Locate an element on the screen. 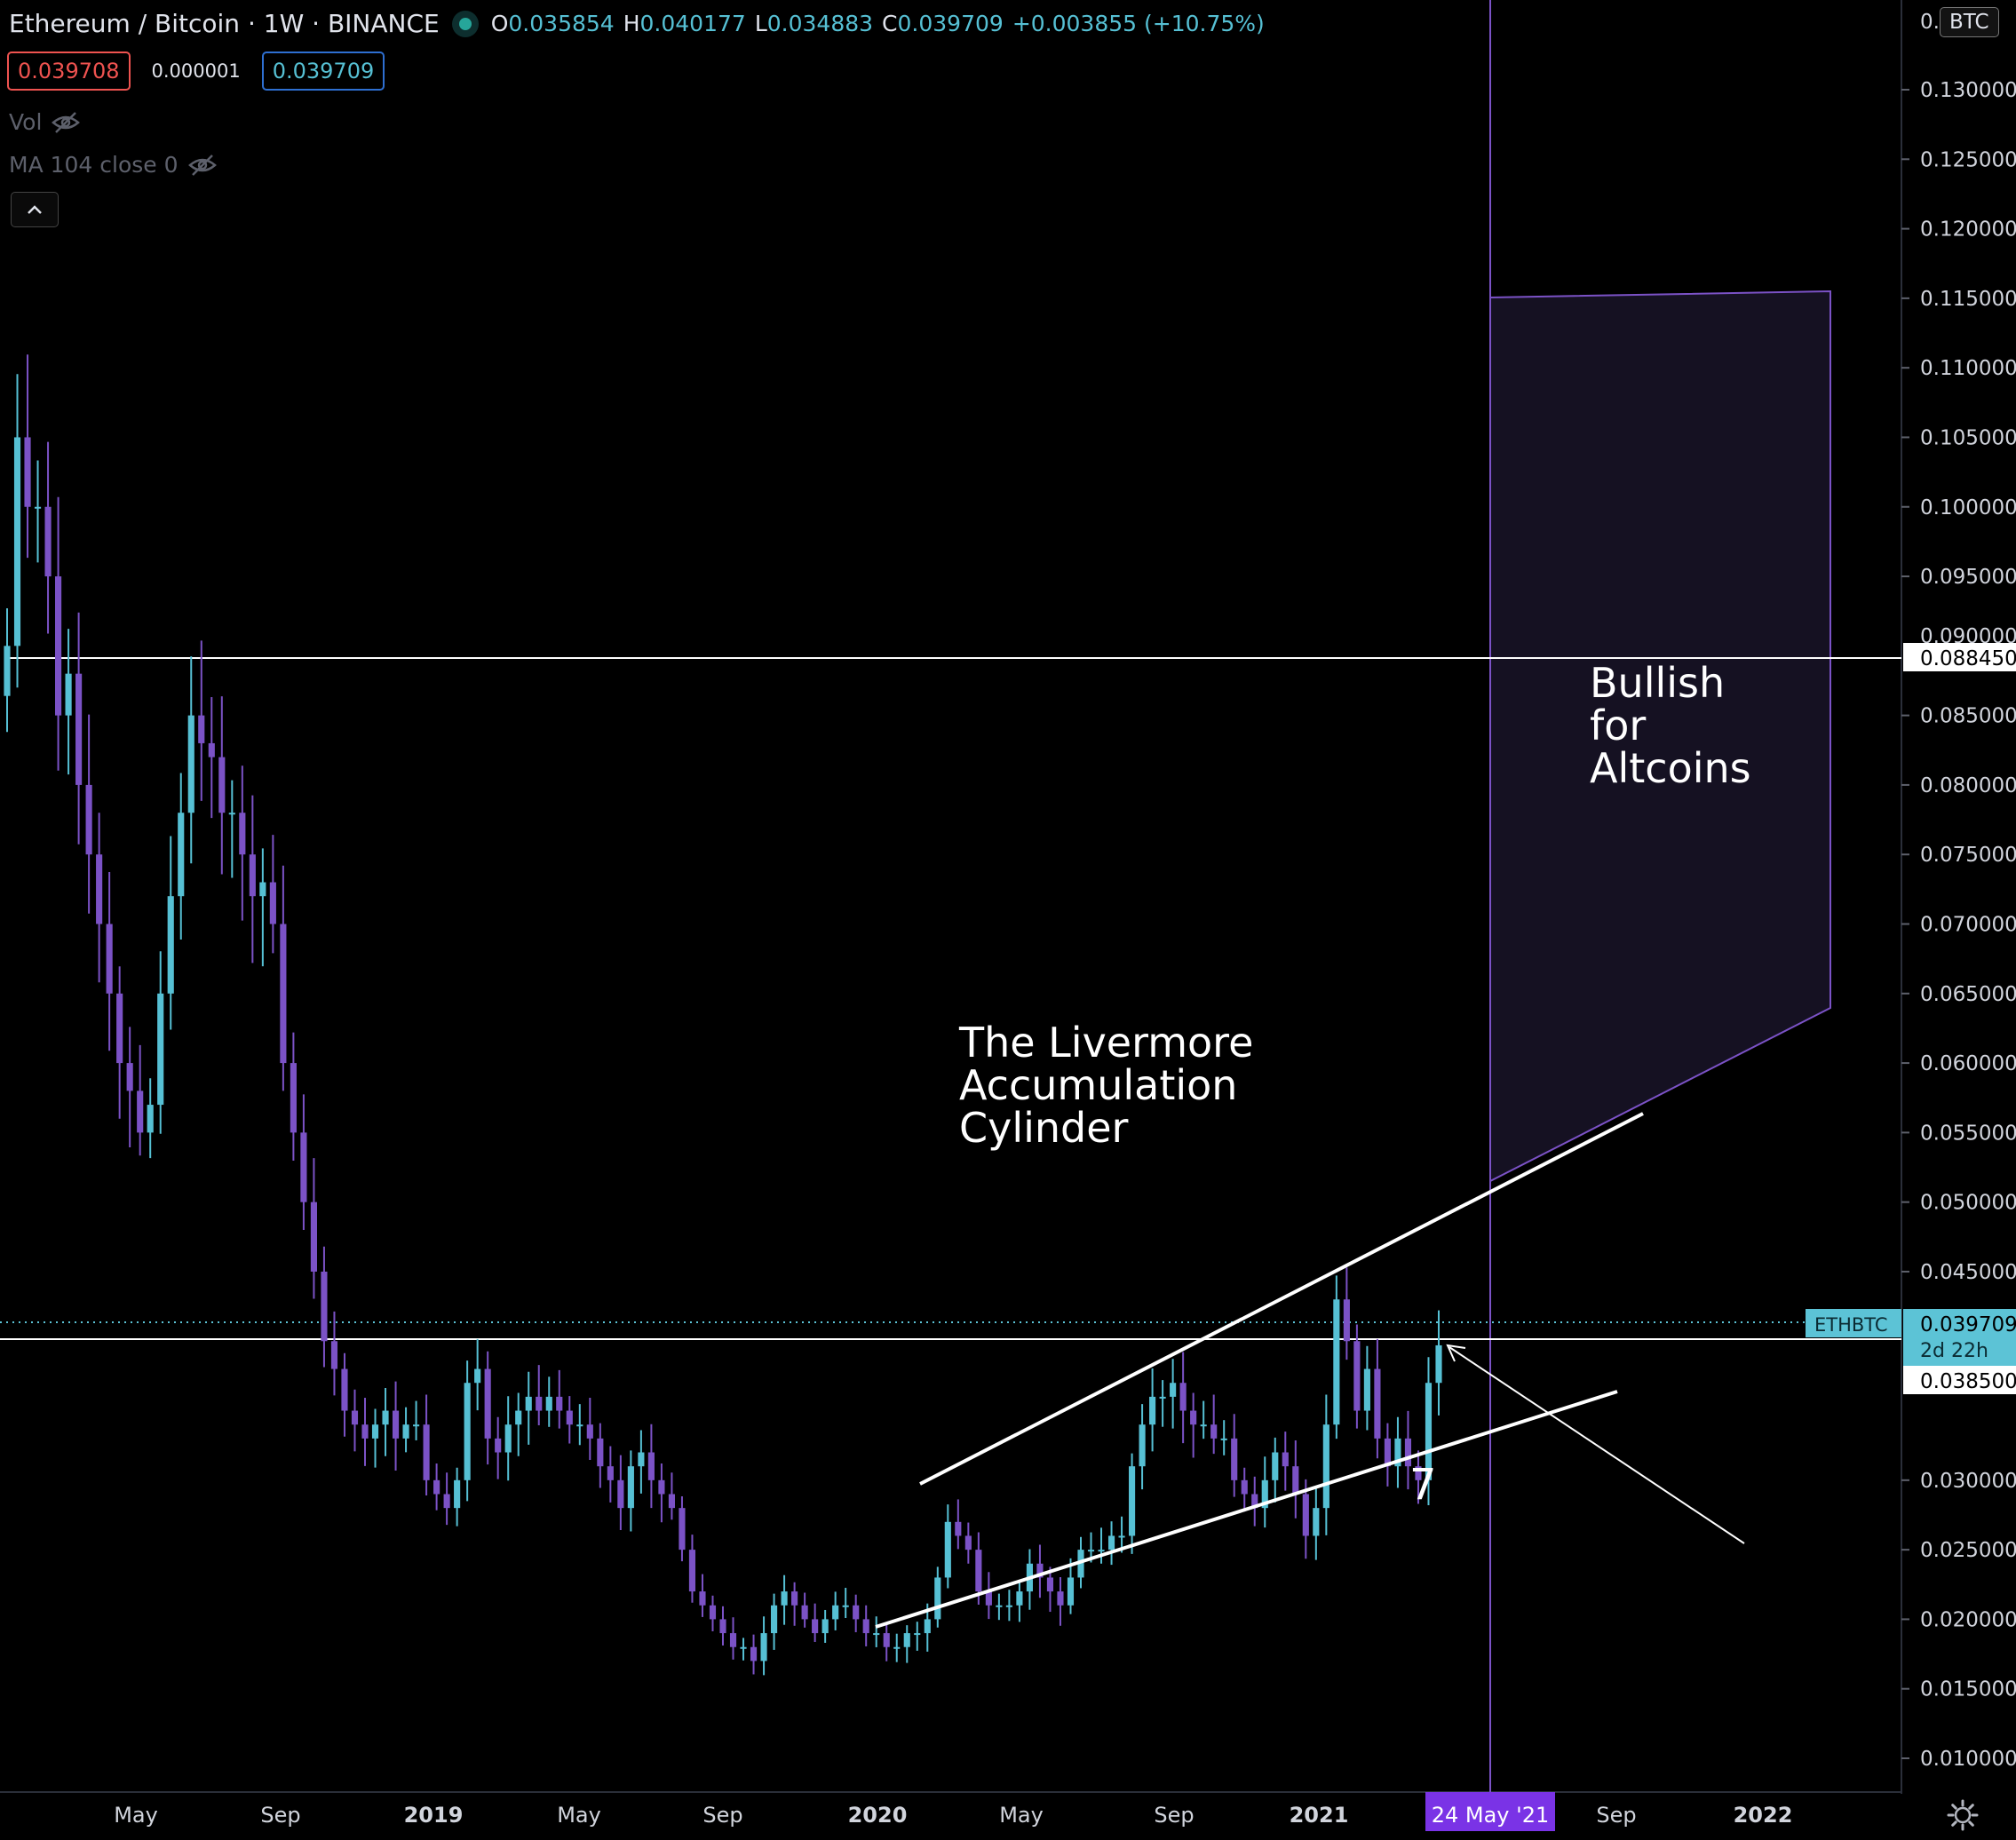 The height and width of the screenshot is (1840, 2016). price-tick-label: 0.055000 is located at coordinates (1968, 1133).